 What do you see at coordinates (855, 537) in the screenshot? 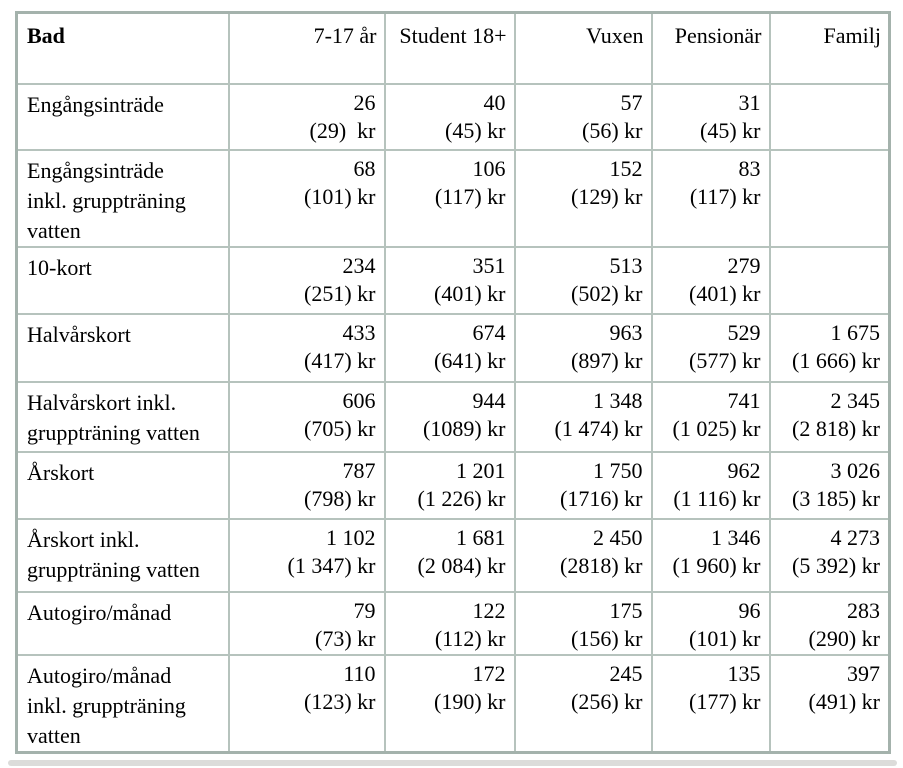
I see `price-current: 4 273` at bounding box center [855, 537].